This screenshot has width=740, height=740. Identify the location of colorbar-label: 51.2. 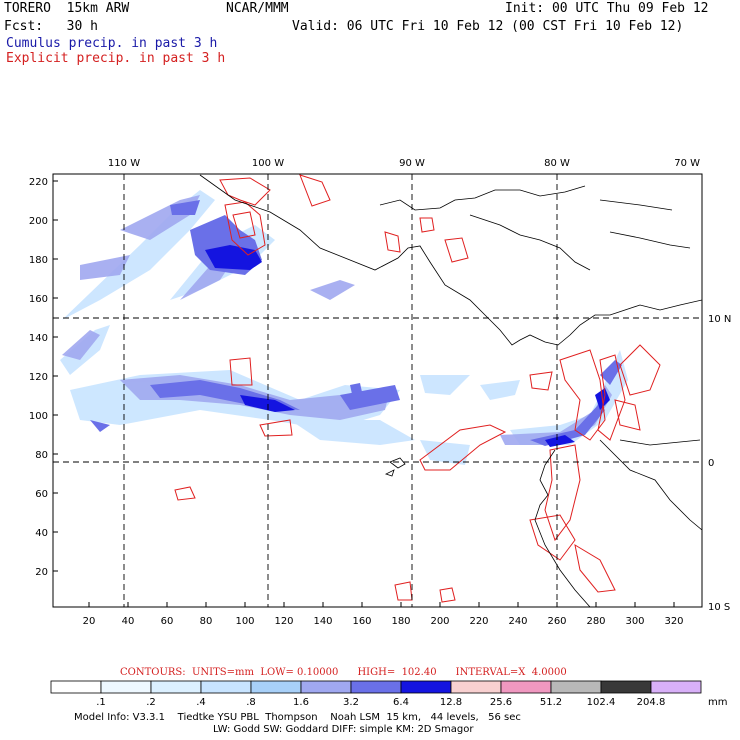
(551, 702).